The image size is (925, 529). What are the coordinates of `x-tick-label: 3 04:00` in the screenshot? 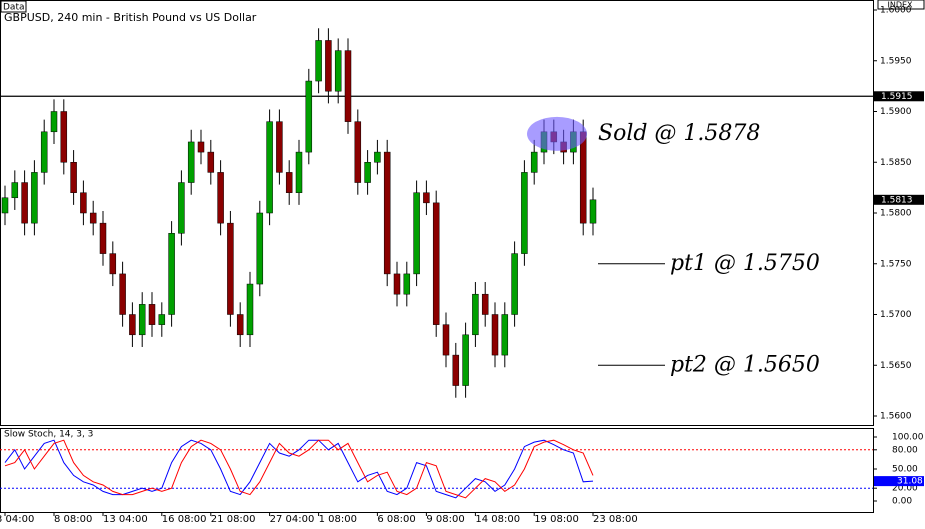 It's located at (17, 519).